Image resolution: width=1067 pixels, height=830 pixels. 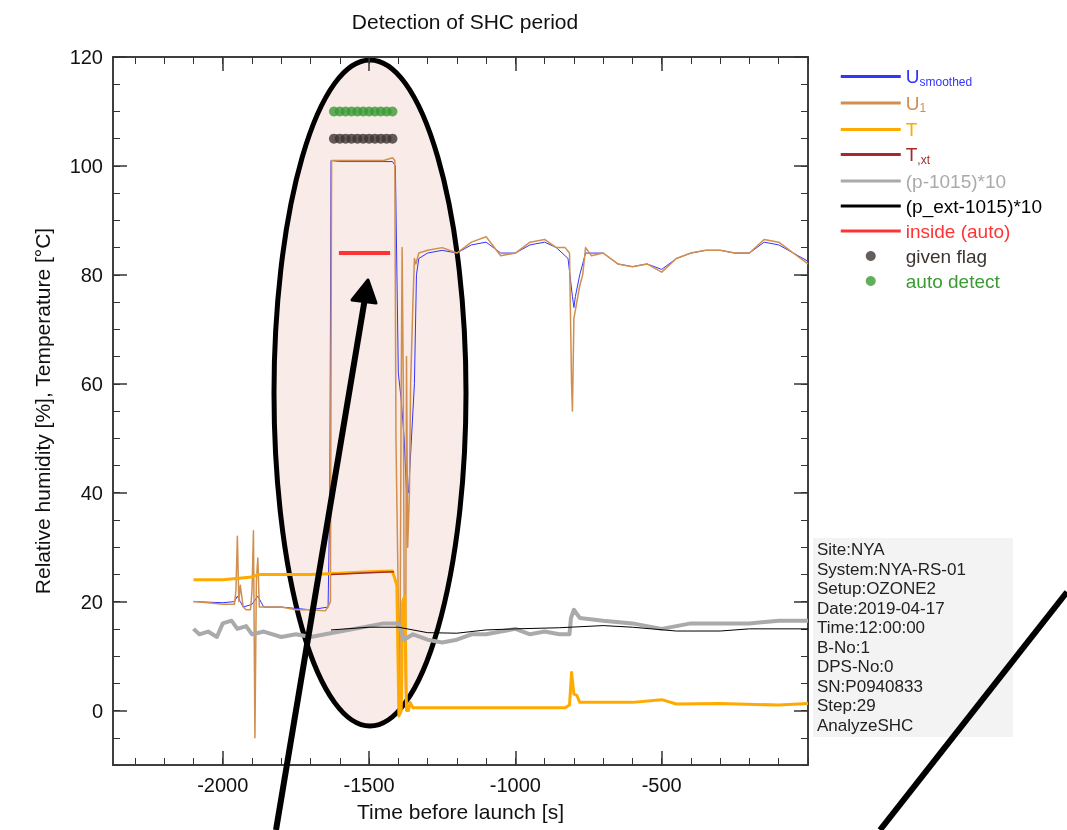 I want to click on x-tick-label: -500, so click(x=661, y=785).